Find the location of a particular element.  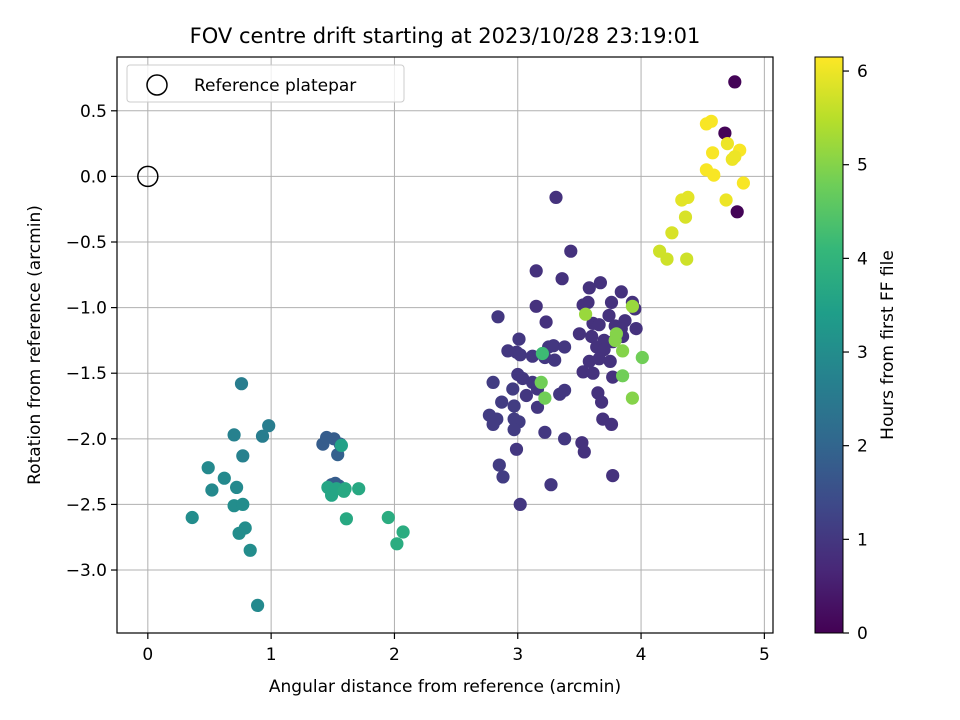

y-tick-label: −1.5 is located at coordinates (86, 374).